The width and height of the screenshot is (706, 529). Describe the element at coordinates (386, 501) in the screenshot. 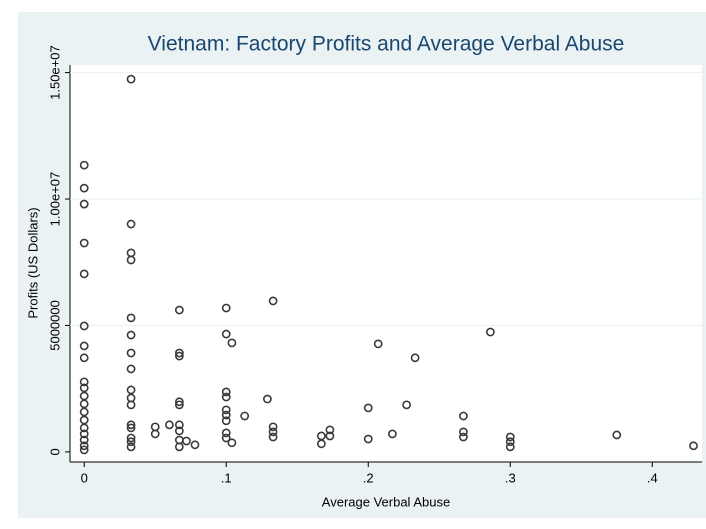

I see `x-axis-title: Average Verbal Abuse` at that location.